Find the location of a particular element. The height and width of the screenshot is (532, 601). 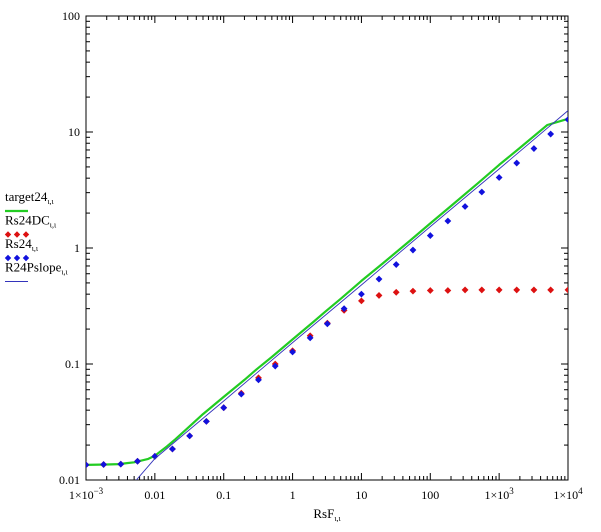

y-tick-label: 0.1 is located at coordinates (72, 364).